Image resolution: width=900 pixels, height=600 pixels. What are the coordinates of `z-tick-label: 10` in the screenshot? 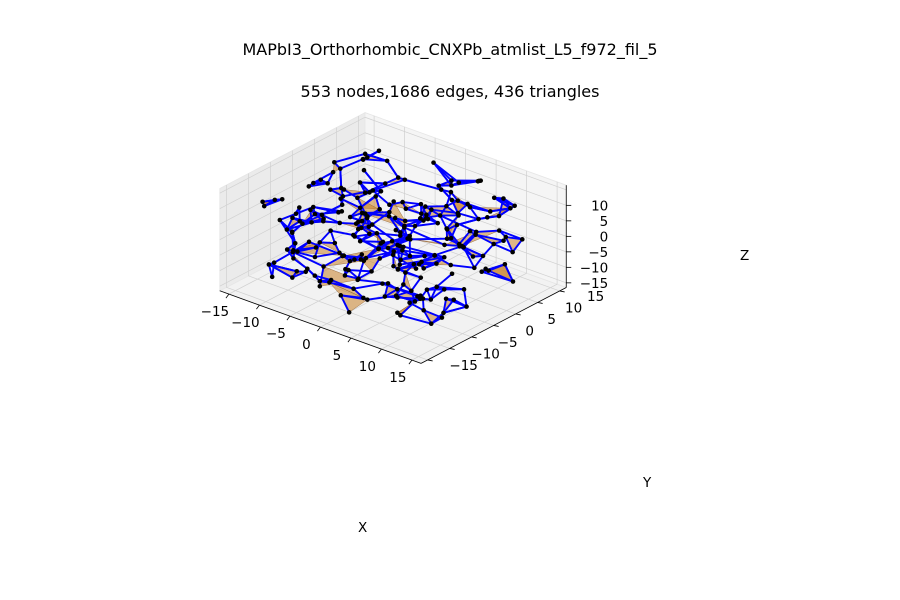 It's located at (599, 206).